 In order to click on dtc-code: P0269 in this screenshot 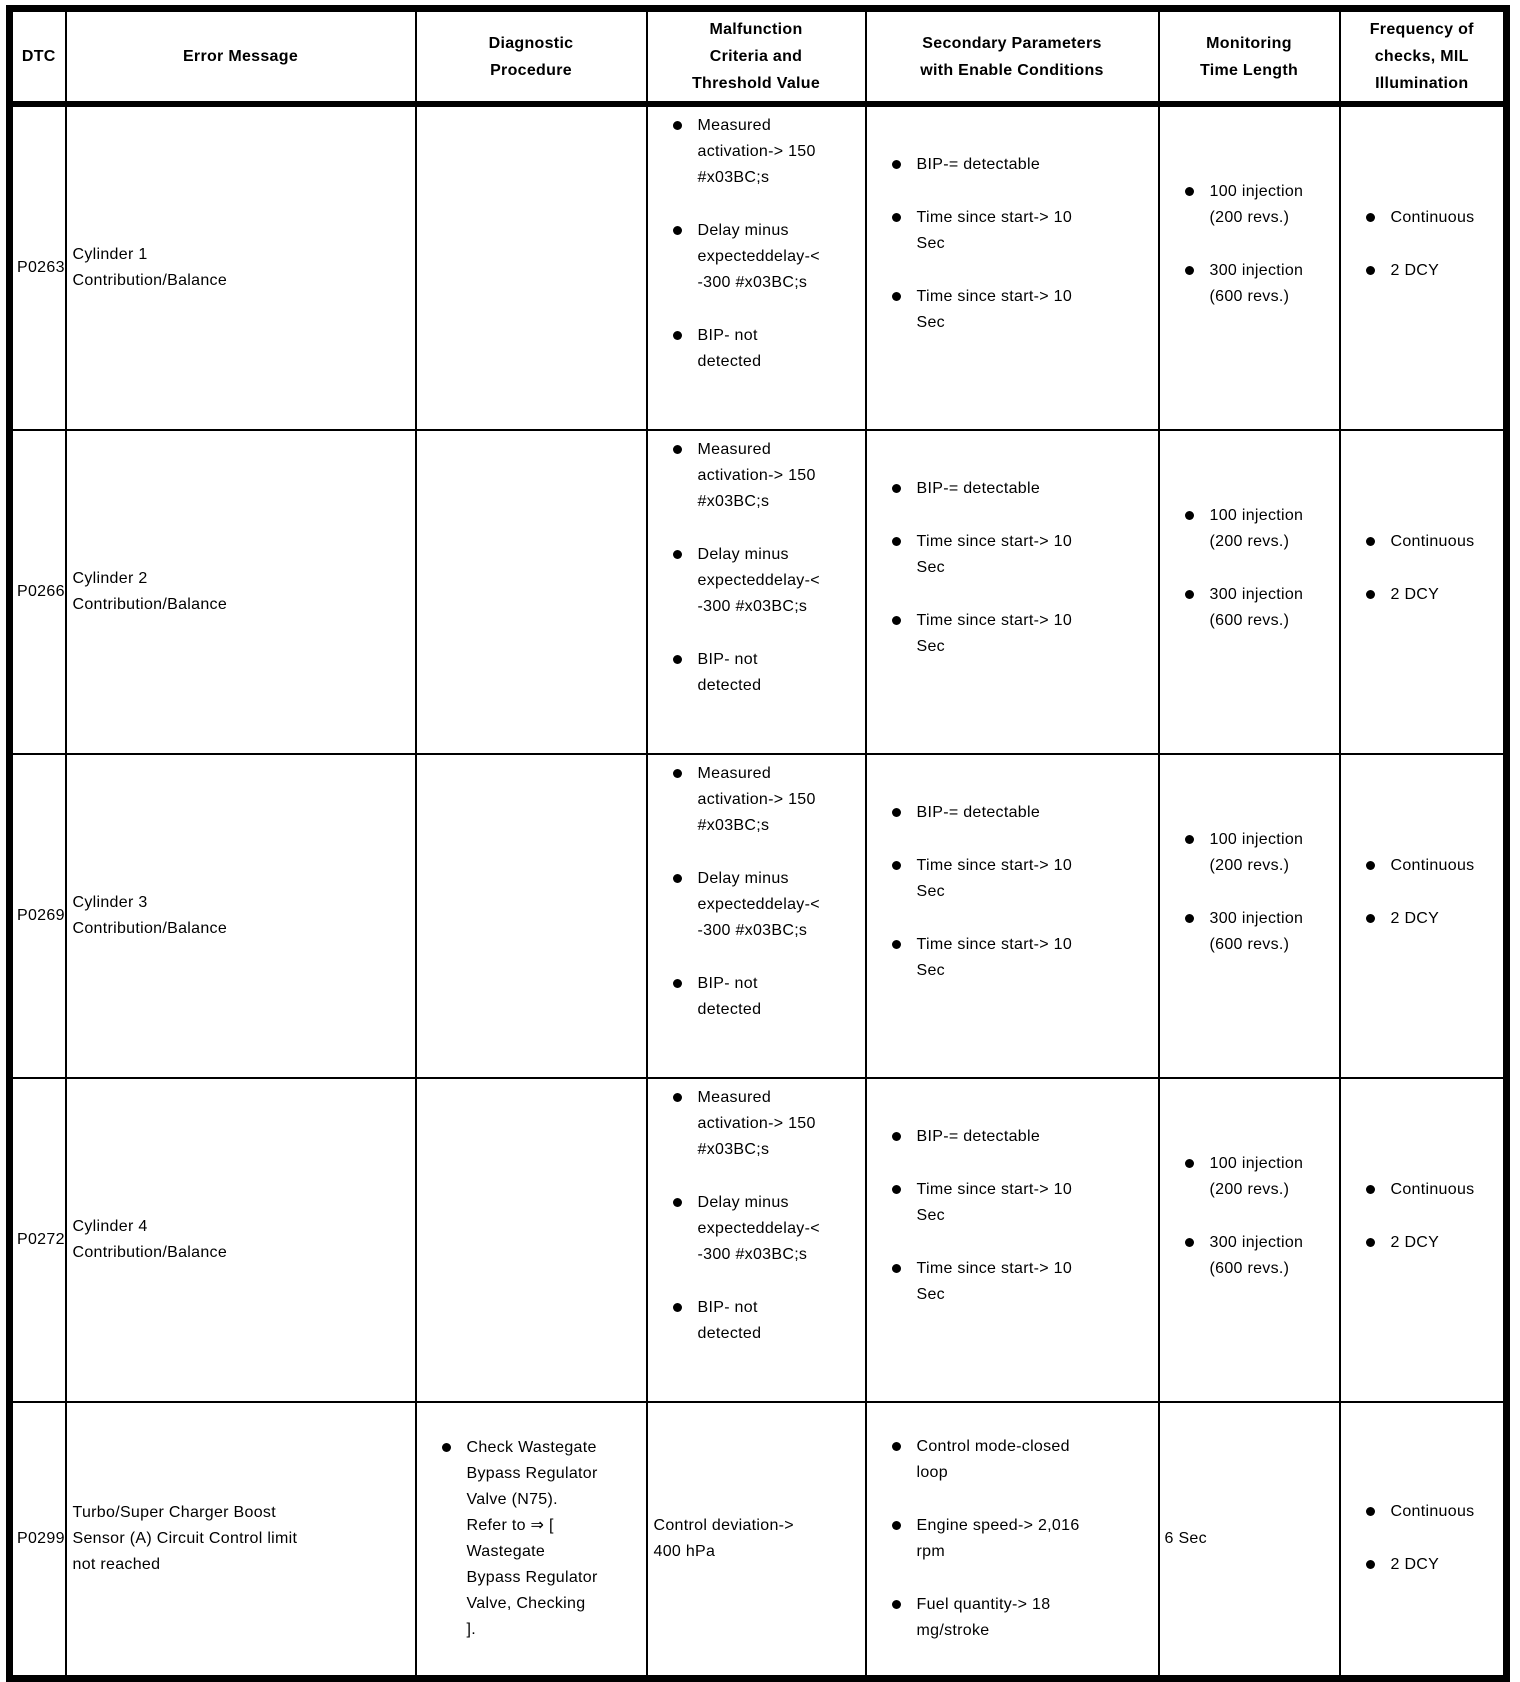, I will do `click(41, 915)`.